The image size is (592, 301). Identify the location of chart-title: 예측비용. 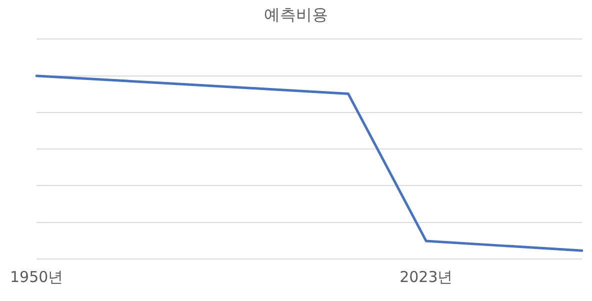
(296, 14).